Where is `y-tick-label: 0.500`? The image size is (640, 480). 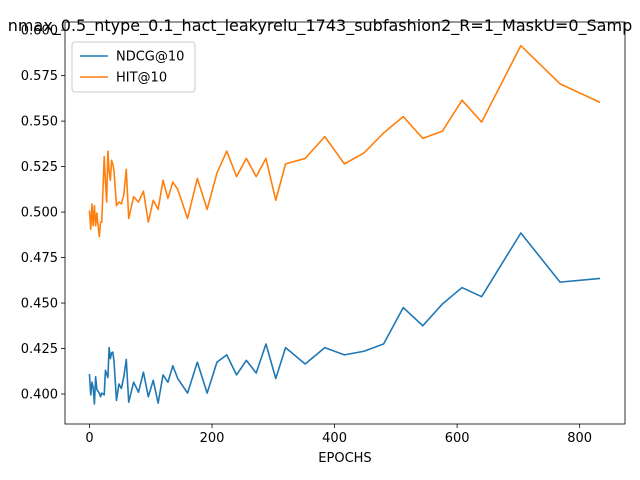
y-tick-label: 0.500 is located at coordinates (39, 213).